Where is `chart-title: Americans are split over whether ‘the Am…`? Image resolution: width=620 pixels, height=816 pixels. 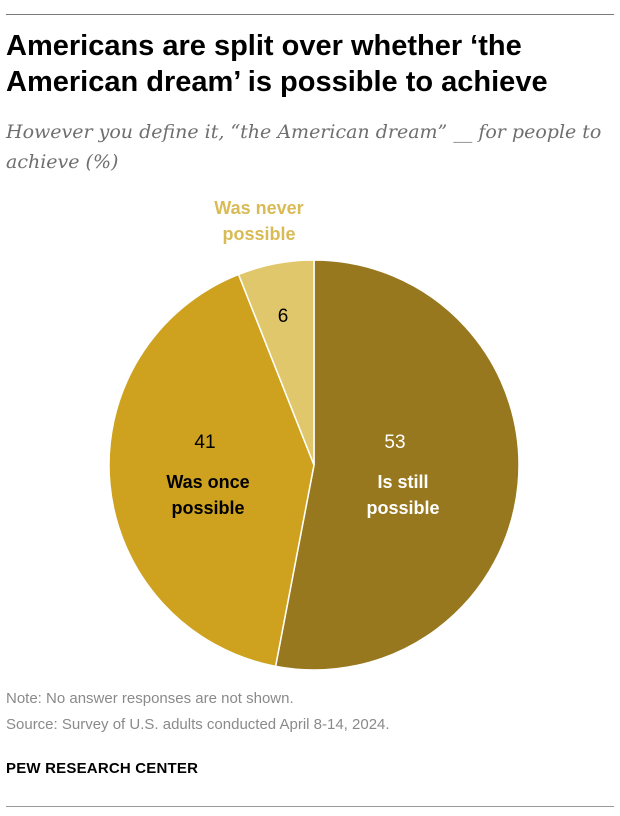 chart-title: Americans are split over whether ‘the Am… is located at coordinates (277, 64).